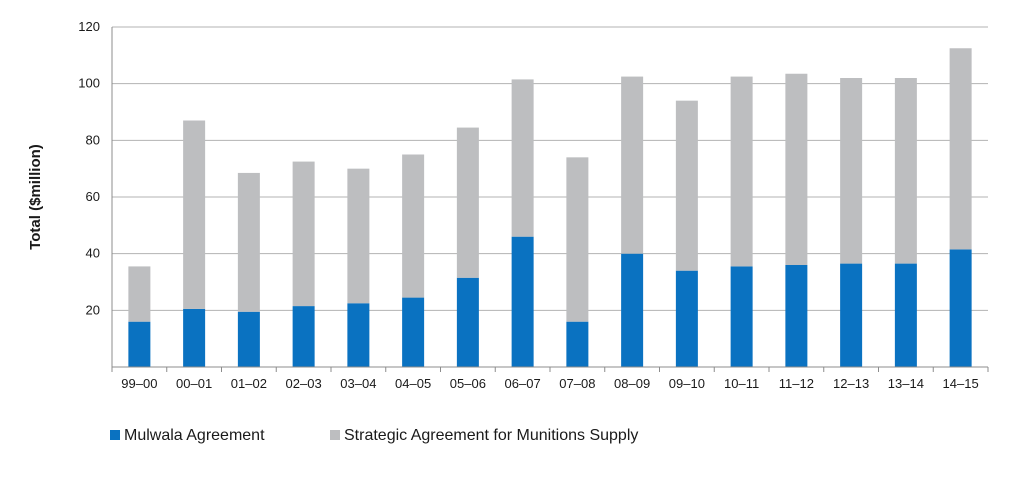 This screenshot has width=1015, height=490. What do you see at coordinates (93, 139) in the screenshot?
I see `y-tick-label: 80` at bounding box center [93, 139].